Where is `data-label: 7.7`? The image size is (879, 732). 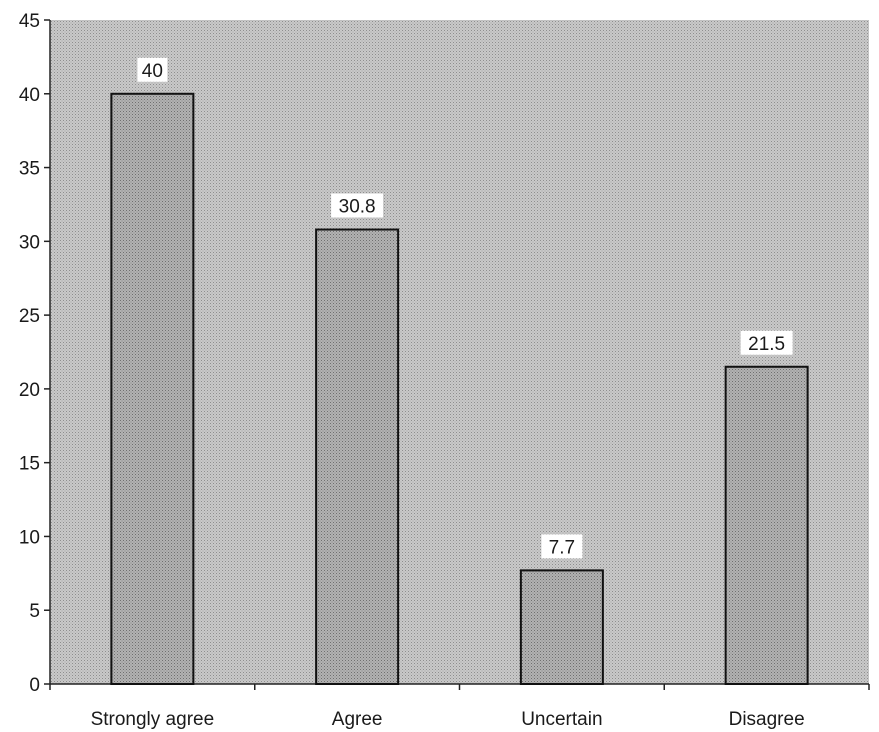 data-label: 7.7 is located at coordinates (562, 547).